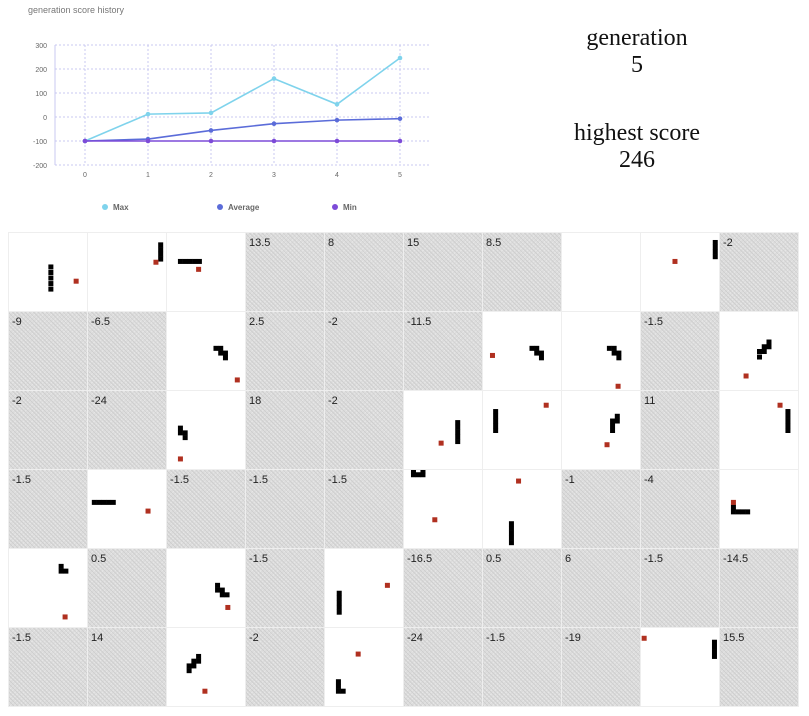  What do you see at coordinates (97, 638) in the screenshot?
I see `cell-score: 14` at bounding box center [97, 638].